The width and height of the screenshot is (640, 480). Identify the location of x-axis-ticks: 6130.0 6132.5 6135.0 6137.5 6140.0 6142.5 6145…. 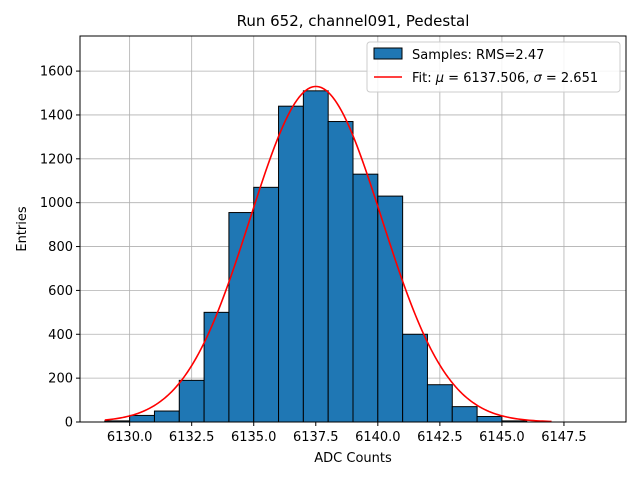
(347, 433).